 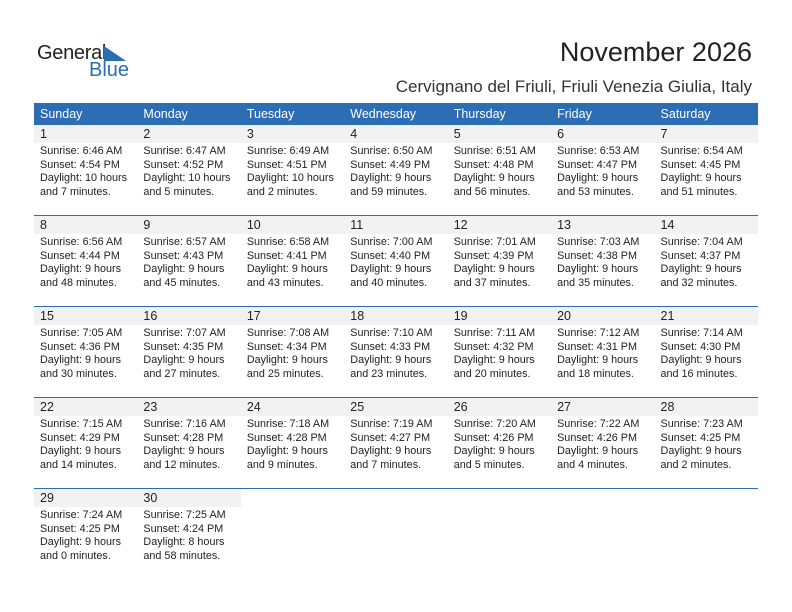 I want to click on day-number: 5, so click(x=457, y=134).